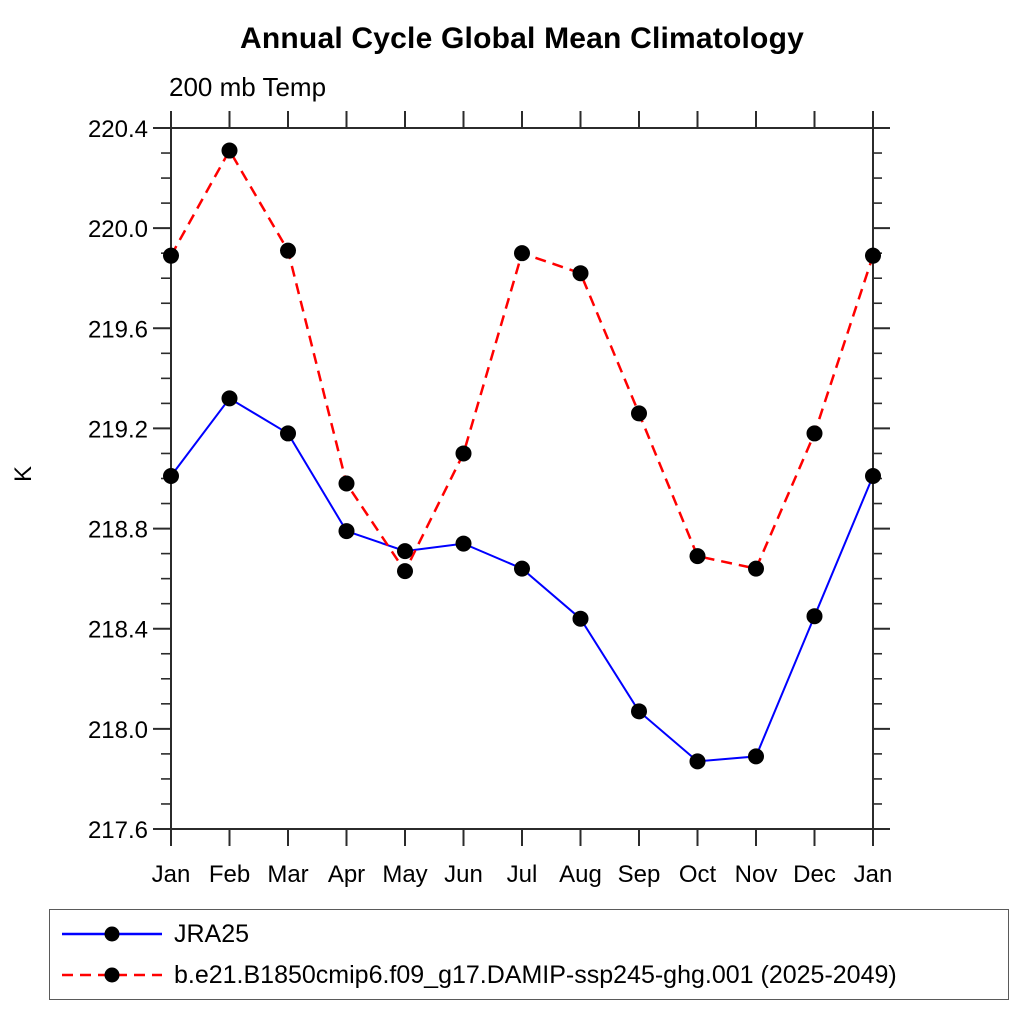 This screenshot has height=1024, width=1024. Describe the element at coordinates (639, 874) in the screenshot. I see `x-tick-label: Sep` at that location.